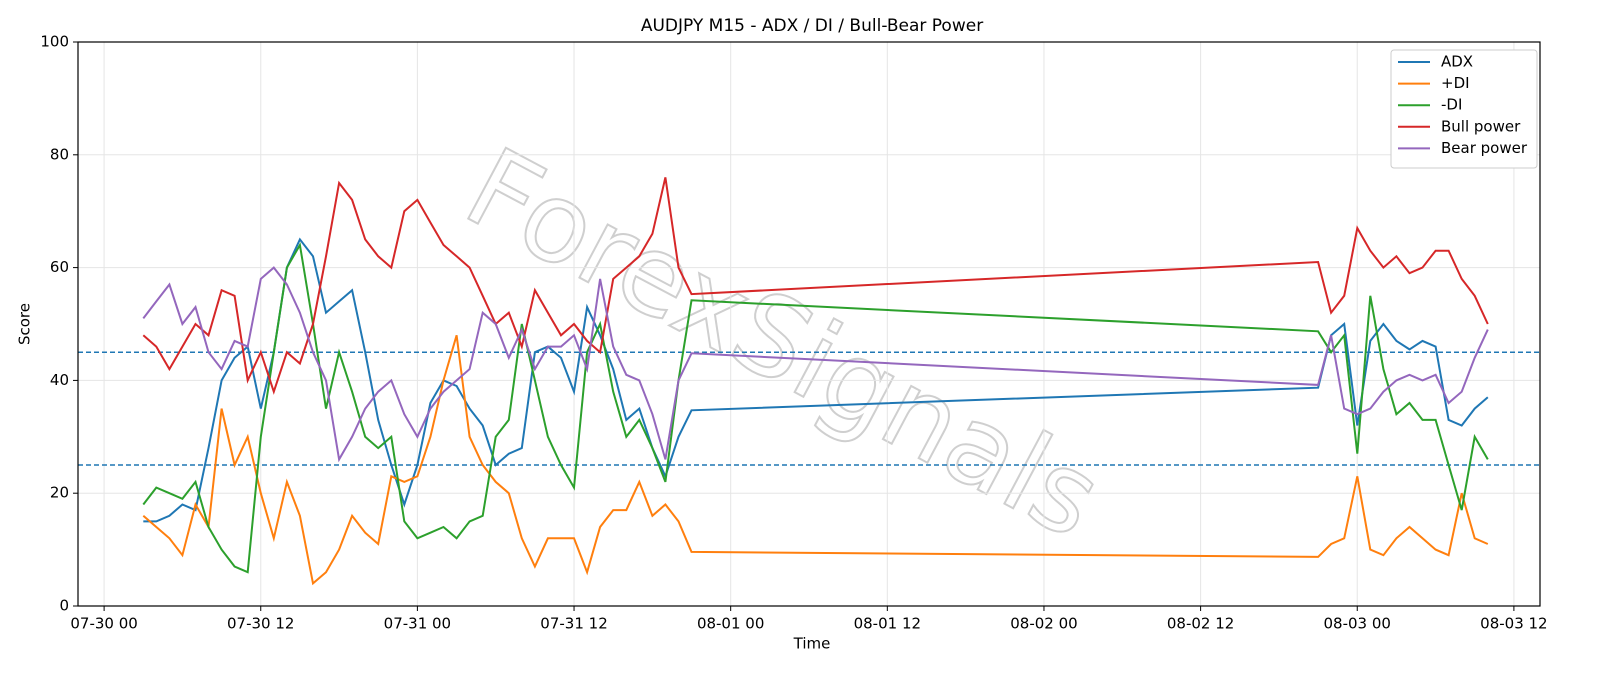  What do you see at coordinates (1481, 126) in the screenshot?
I see `legend-label: Bull power` at bounding box center [1481, 126].